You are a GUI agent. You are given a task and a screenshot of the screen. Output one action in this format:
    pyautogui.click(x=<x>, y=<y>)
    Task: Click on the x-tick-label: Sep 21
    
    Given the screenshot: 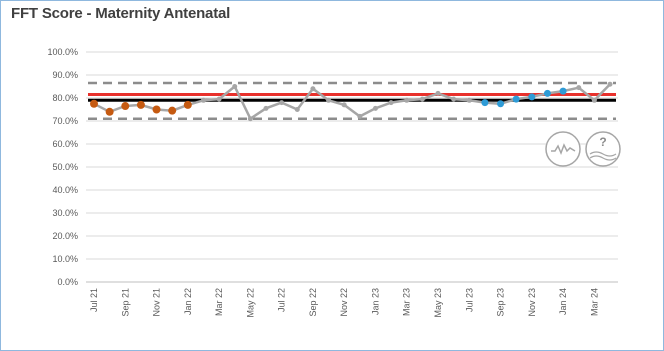 What is the action you would take?
    pyautogui.click(x=125, y=302)
    